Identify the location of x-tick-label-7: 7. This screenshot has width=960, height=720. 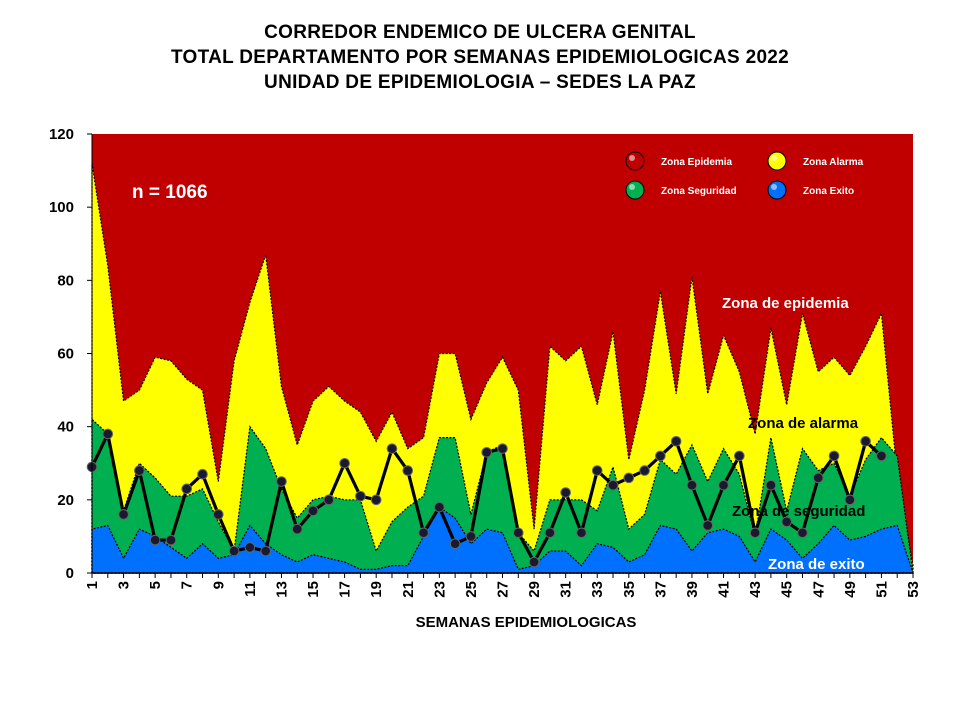
(187, 585).